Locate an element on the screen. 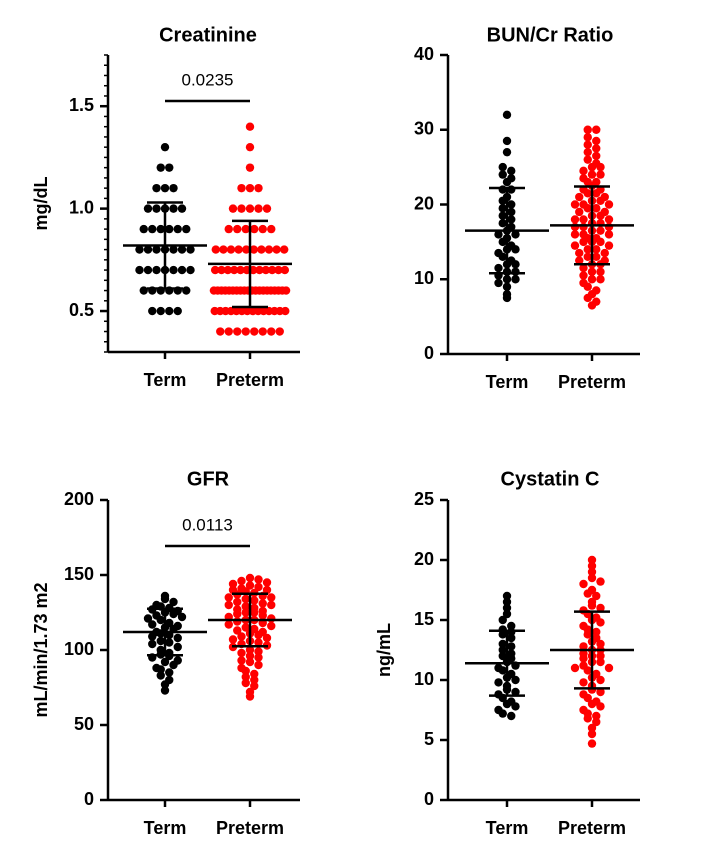 Image resolution: width=723 pixels, height=866 pixels. y-tick-label: 0 is located at coordinates (89, 799).